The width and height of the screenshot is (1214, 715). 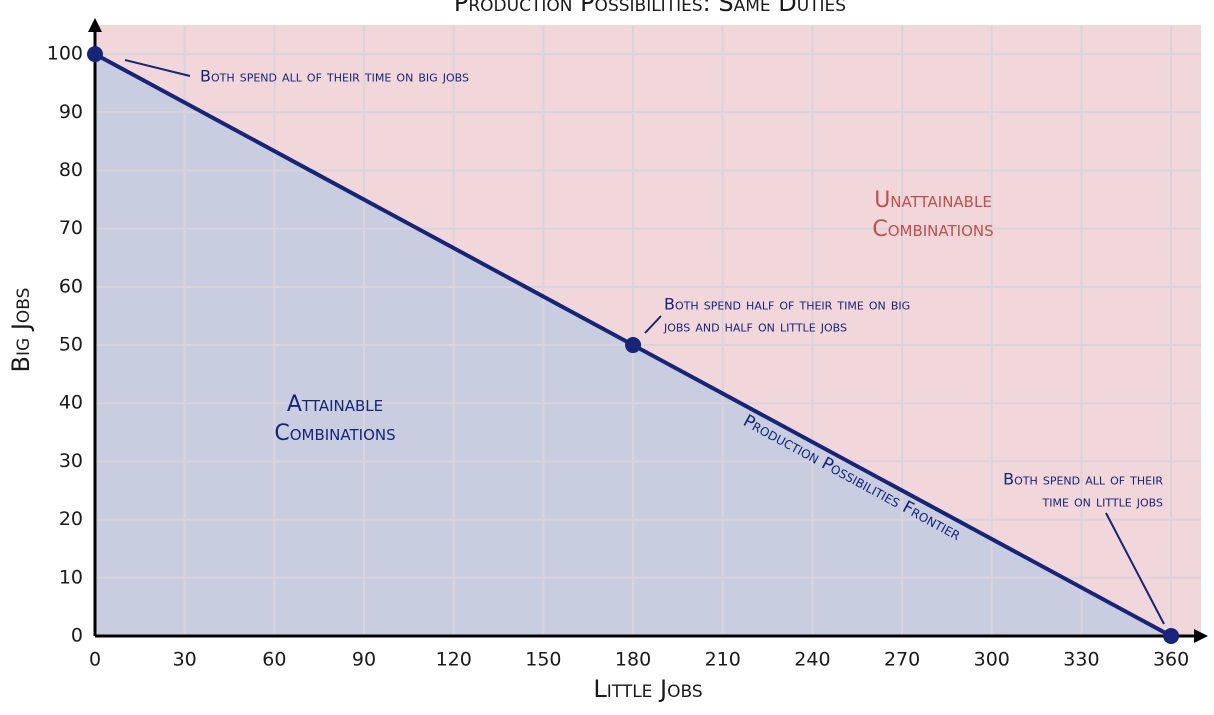 What do you see at coordinates (71, 461) in the screenshot?
I see `y-tick-label: 30` at bounding box center [71, 461].